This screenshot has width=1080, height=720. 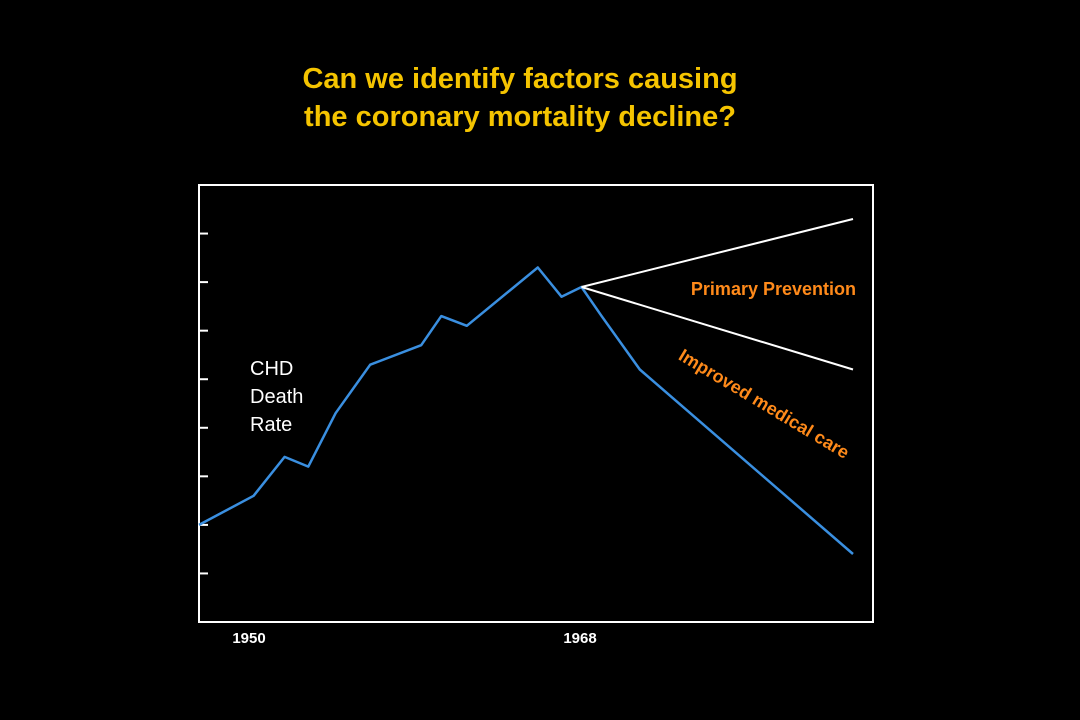 What do you see at coordinates (271, 425) in the screenshot?
I see `y-label-line-3: Rate` at bounding box center [271, 425].